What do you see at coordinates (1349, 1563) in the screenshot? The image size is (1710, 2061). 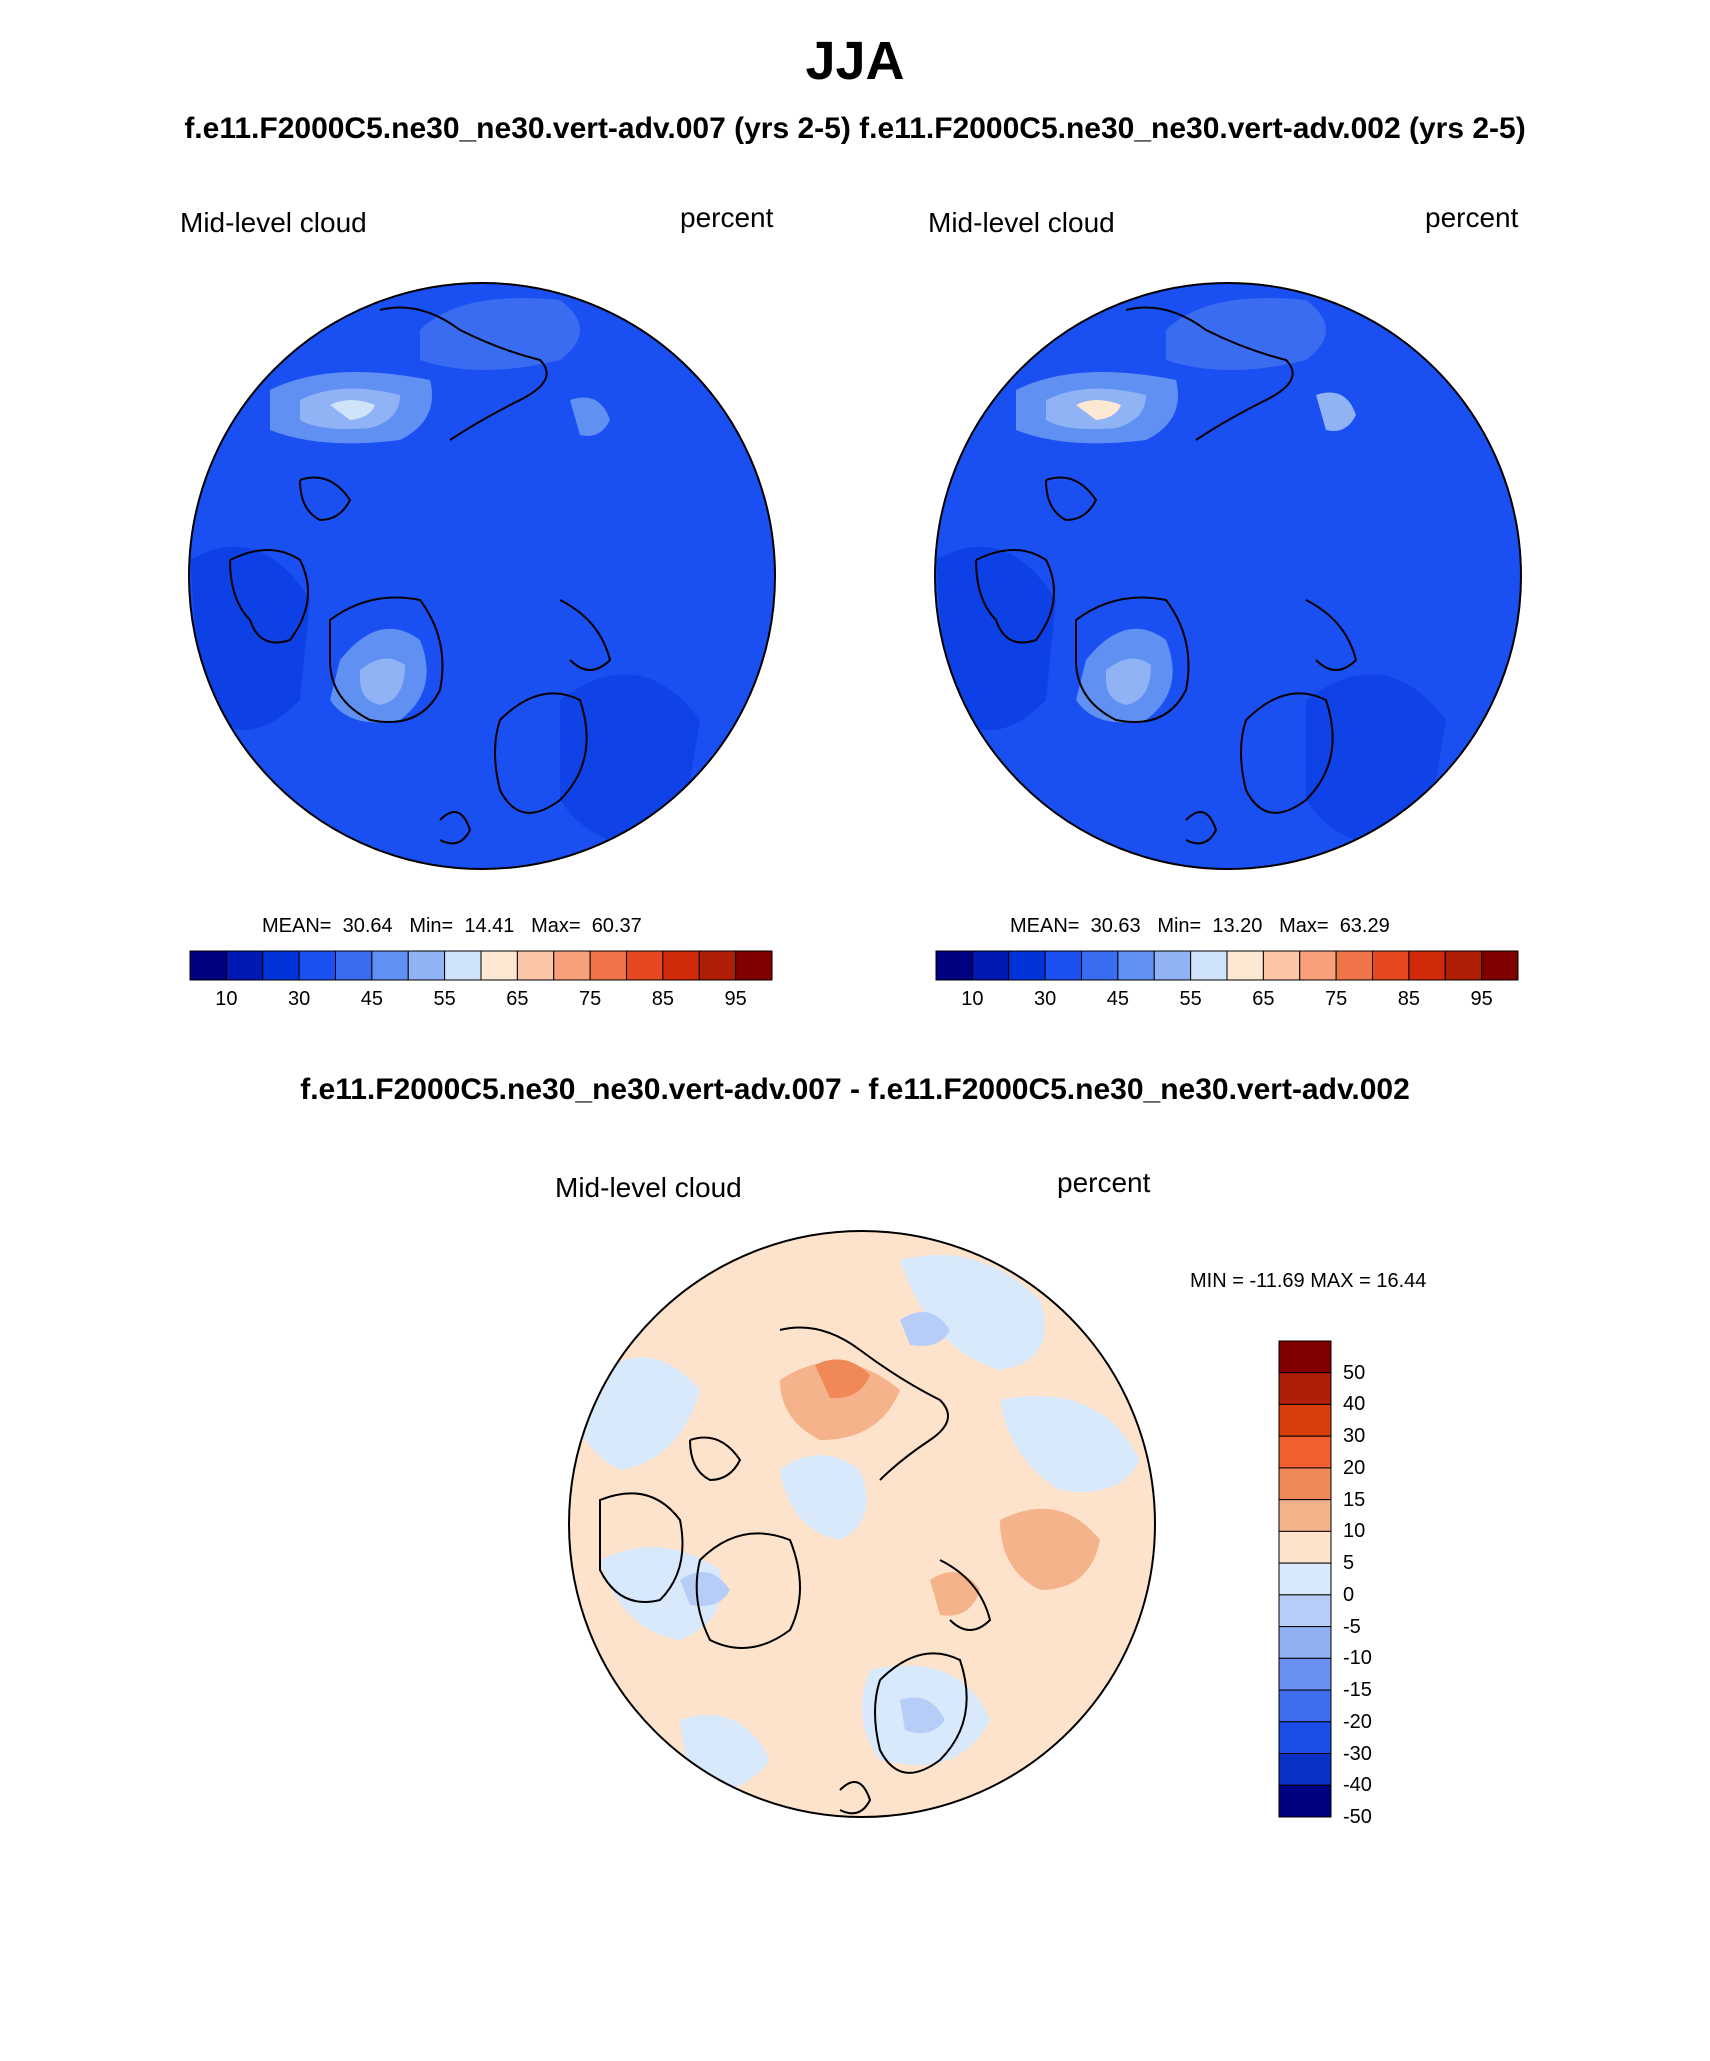 I see `colorbar-tick-label: 5` at bounding box center [1349, 1563].